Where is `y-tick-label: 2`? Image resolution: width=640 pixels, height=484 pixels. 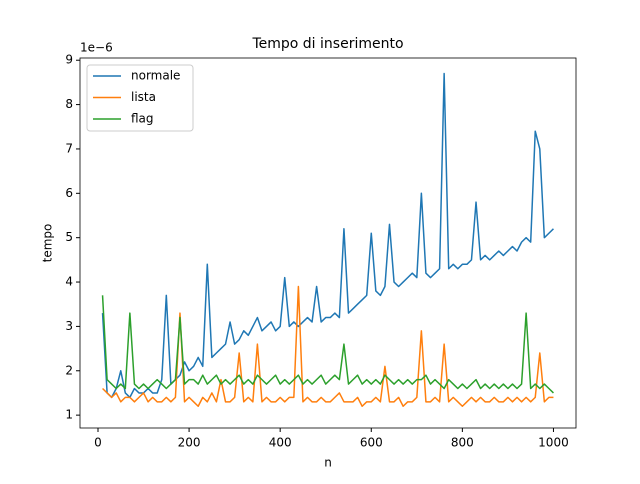 y-tick-label: 2 is located at coordinates (69, 370).